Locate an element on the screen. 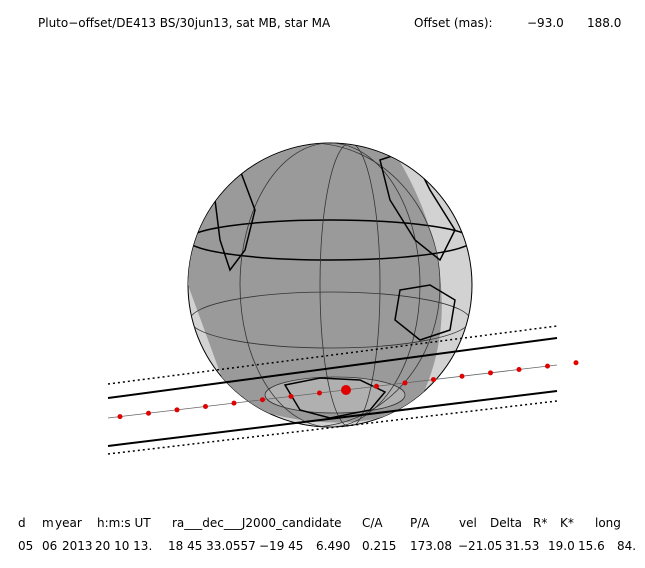 The height and width of the screenshot is (568, 645). cell: 19.0 is located at coordinates (561, 546).